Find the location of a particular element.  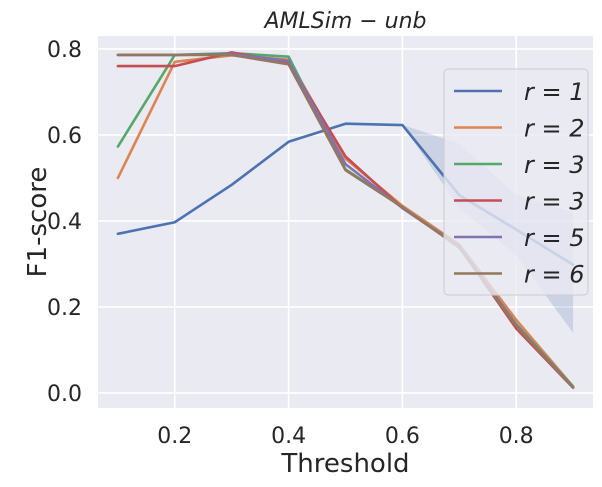

y-tick-label: 0.2 is located at coordinates (64, 308).